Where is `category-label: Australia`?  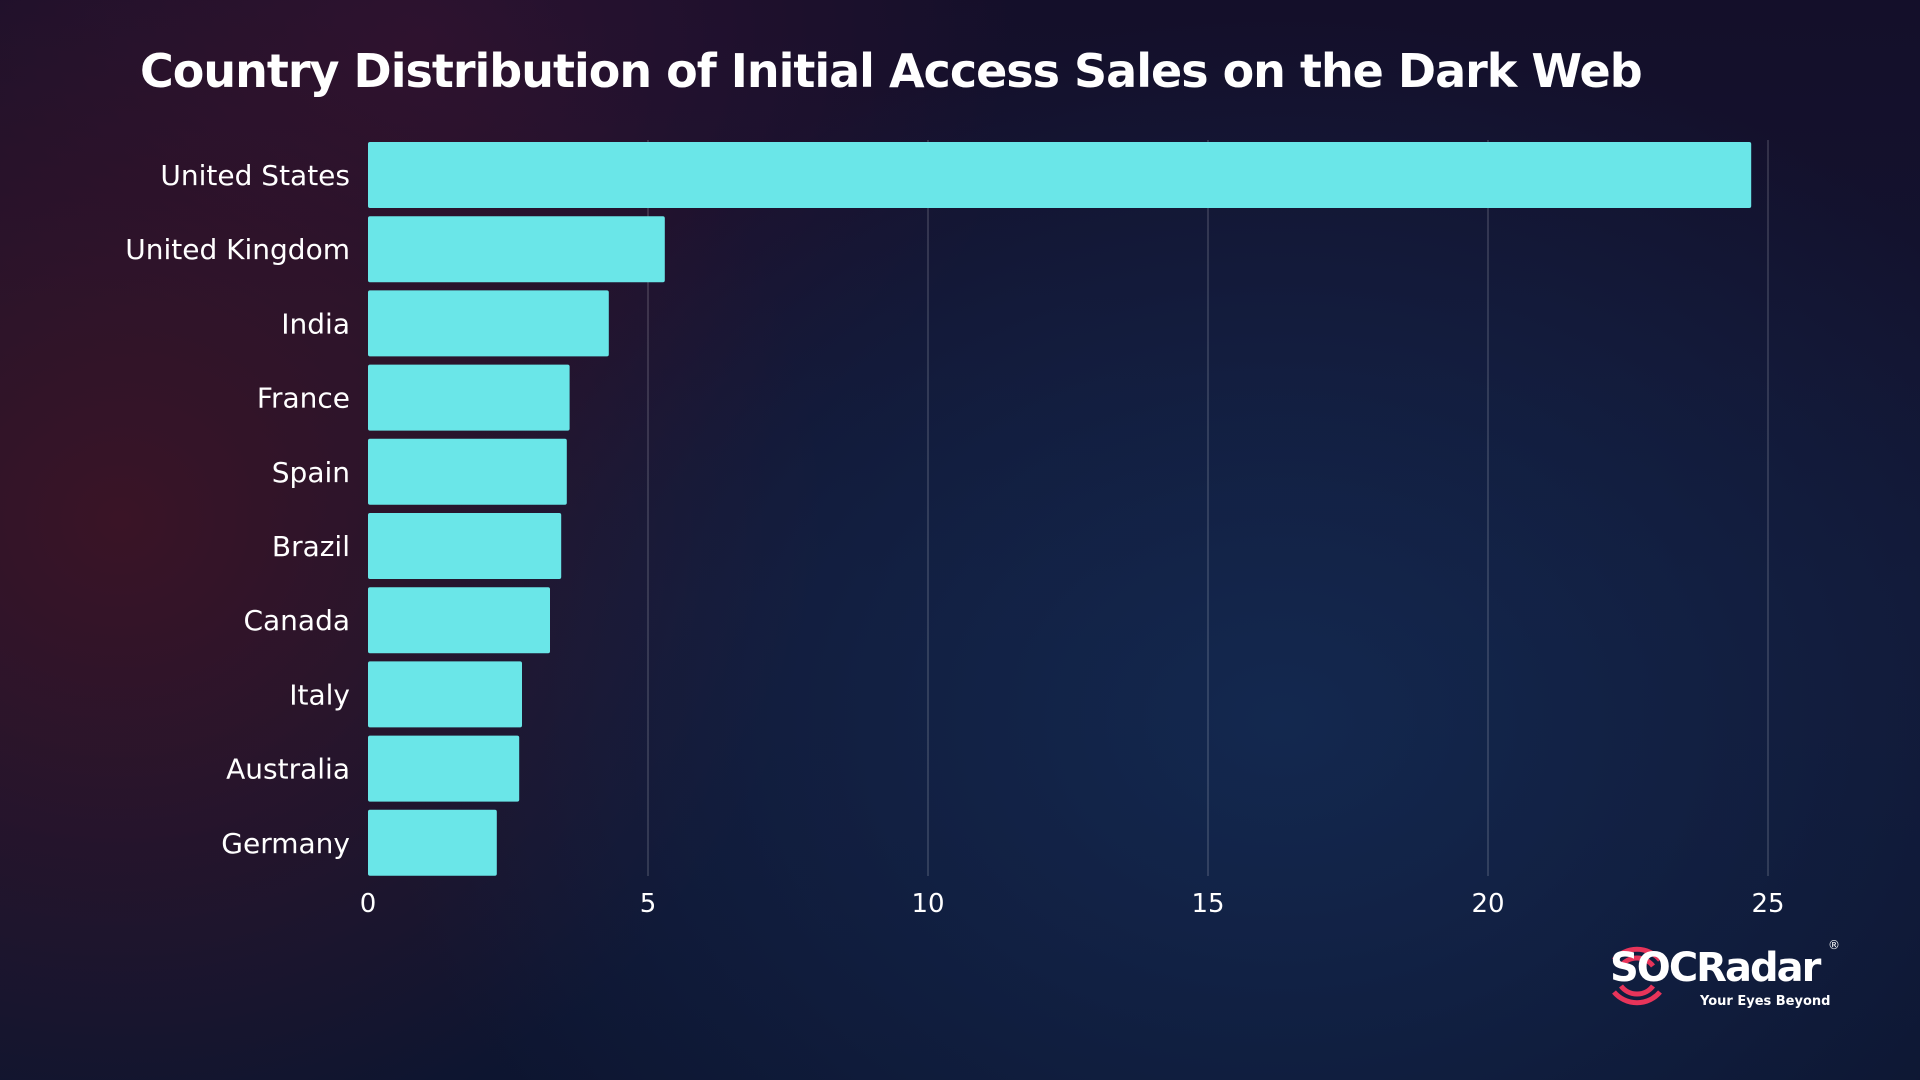
category-label: Australia is located at coordinates (288, 769).